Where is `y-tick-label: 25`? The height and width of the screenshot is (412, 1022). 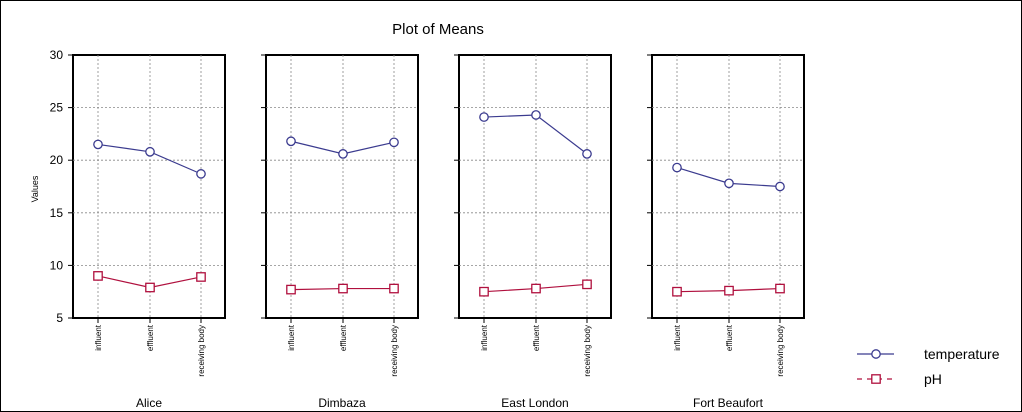
y-tick-label: 25 is located at coordinates (57, 108).